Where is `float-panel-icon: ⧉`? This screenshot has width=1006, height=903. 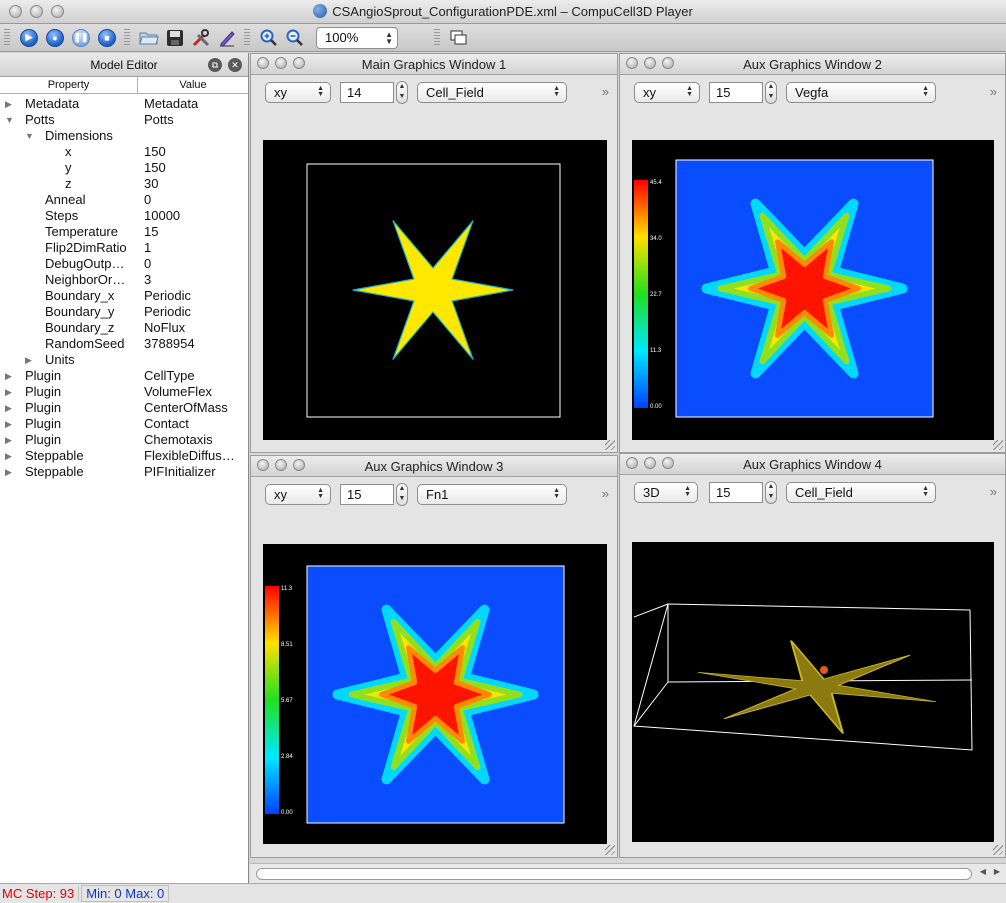 float-panel-icon: ⧉ is located at coordinates (215, 65).